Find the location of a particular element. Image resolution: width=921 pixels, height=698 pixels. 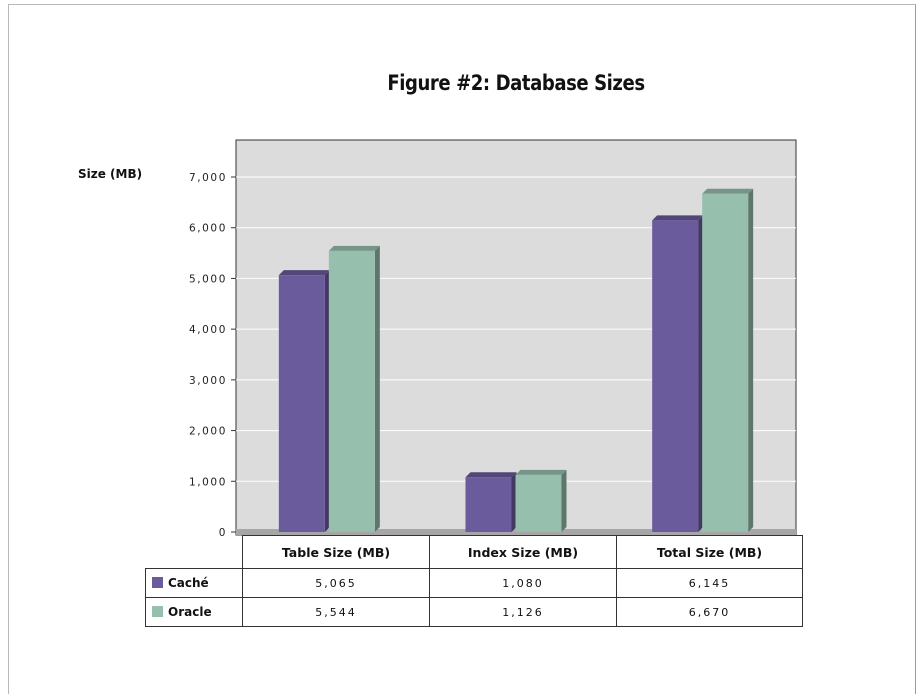

category-header: Index Size (MB) is located at coordinates (523, 552).